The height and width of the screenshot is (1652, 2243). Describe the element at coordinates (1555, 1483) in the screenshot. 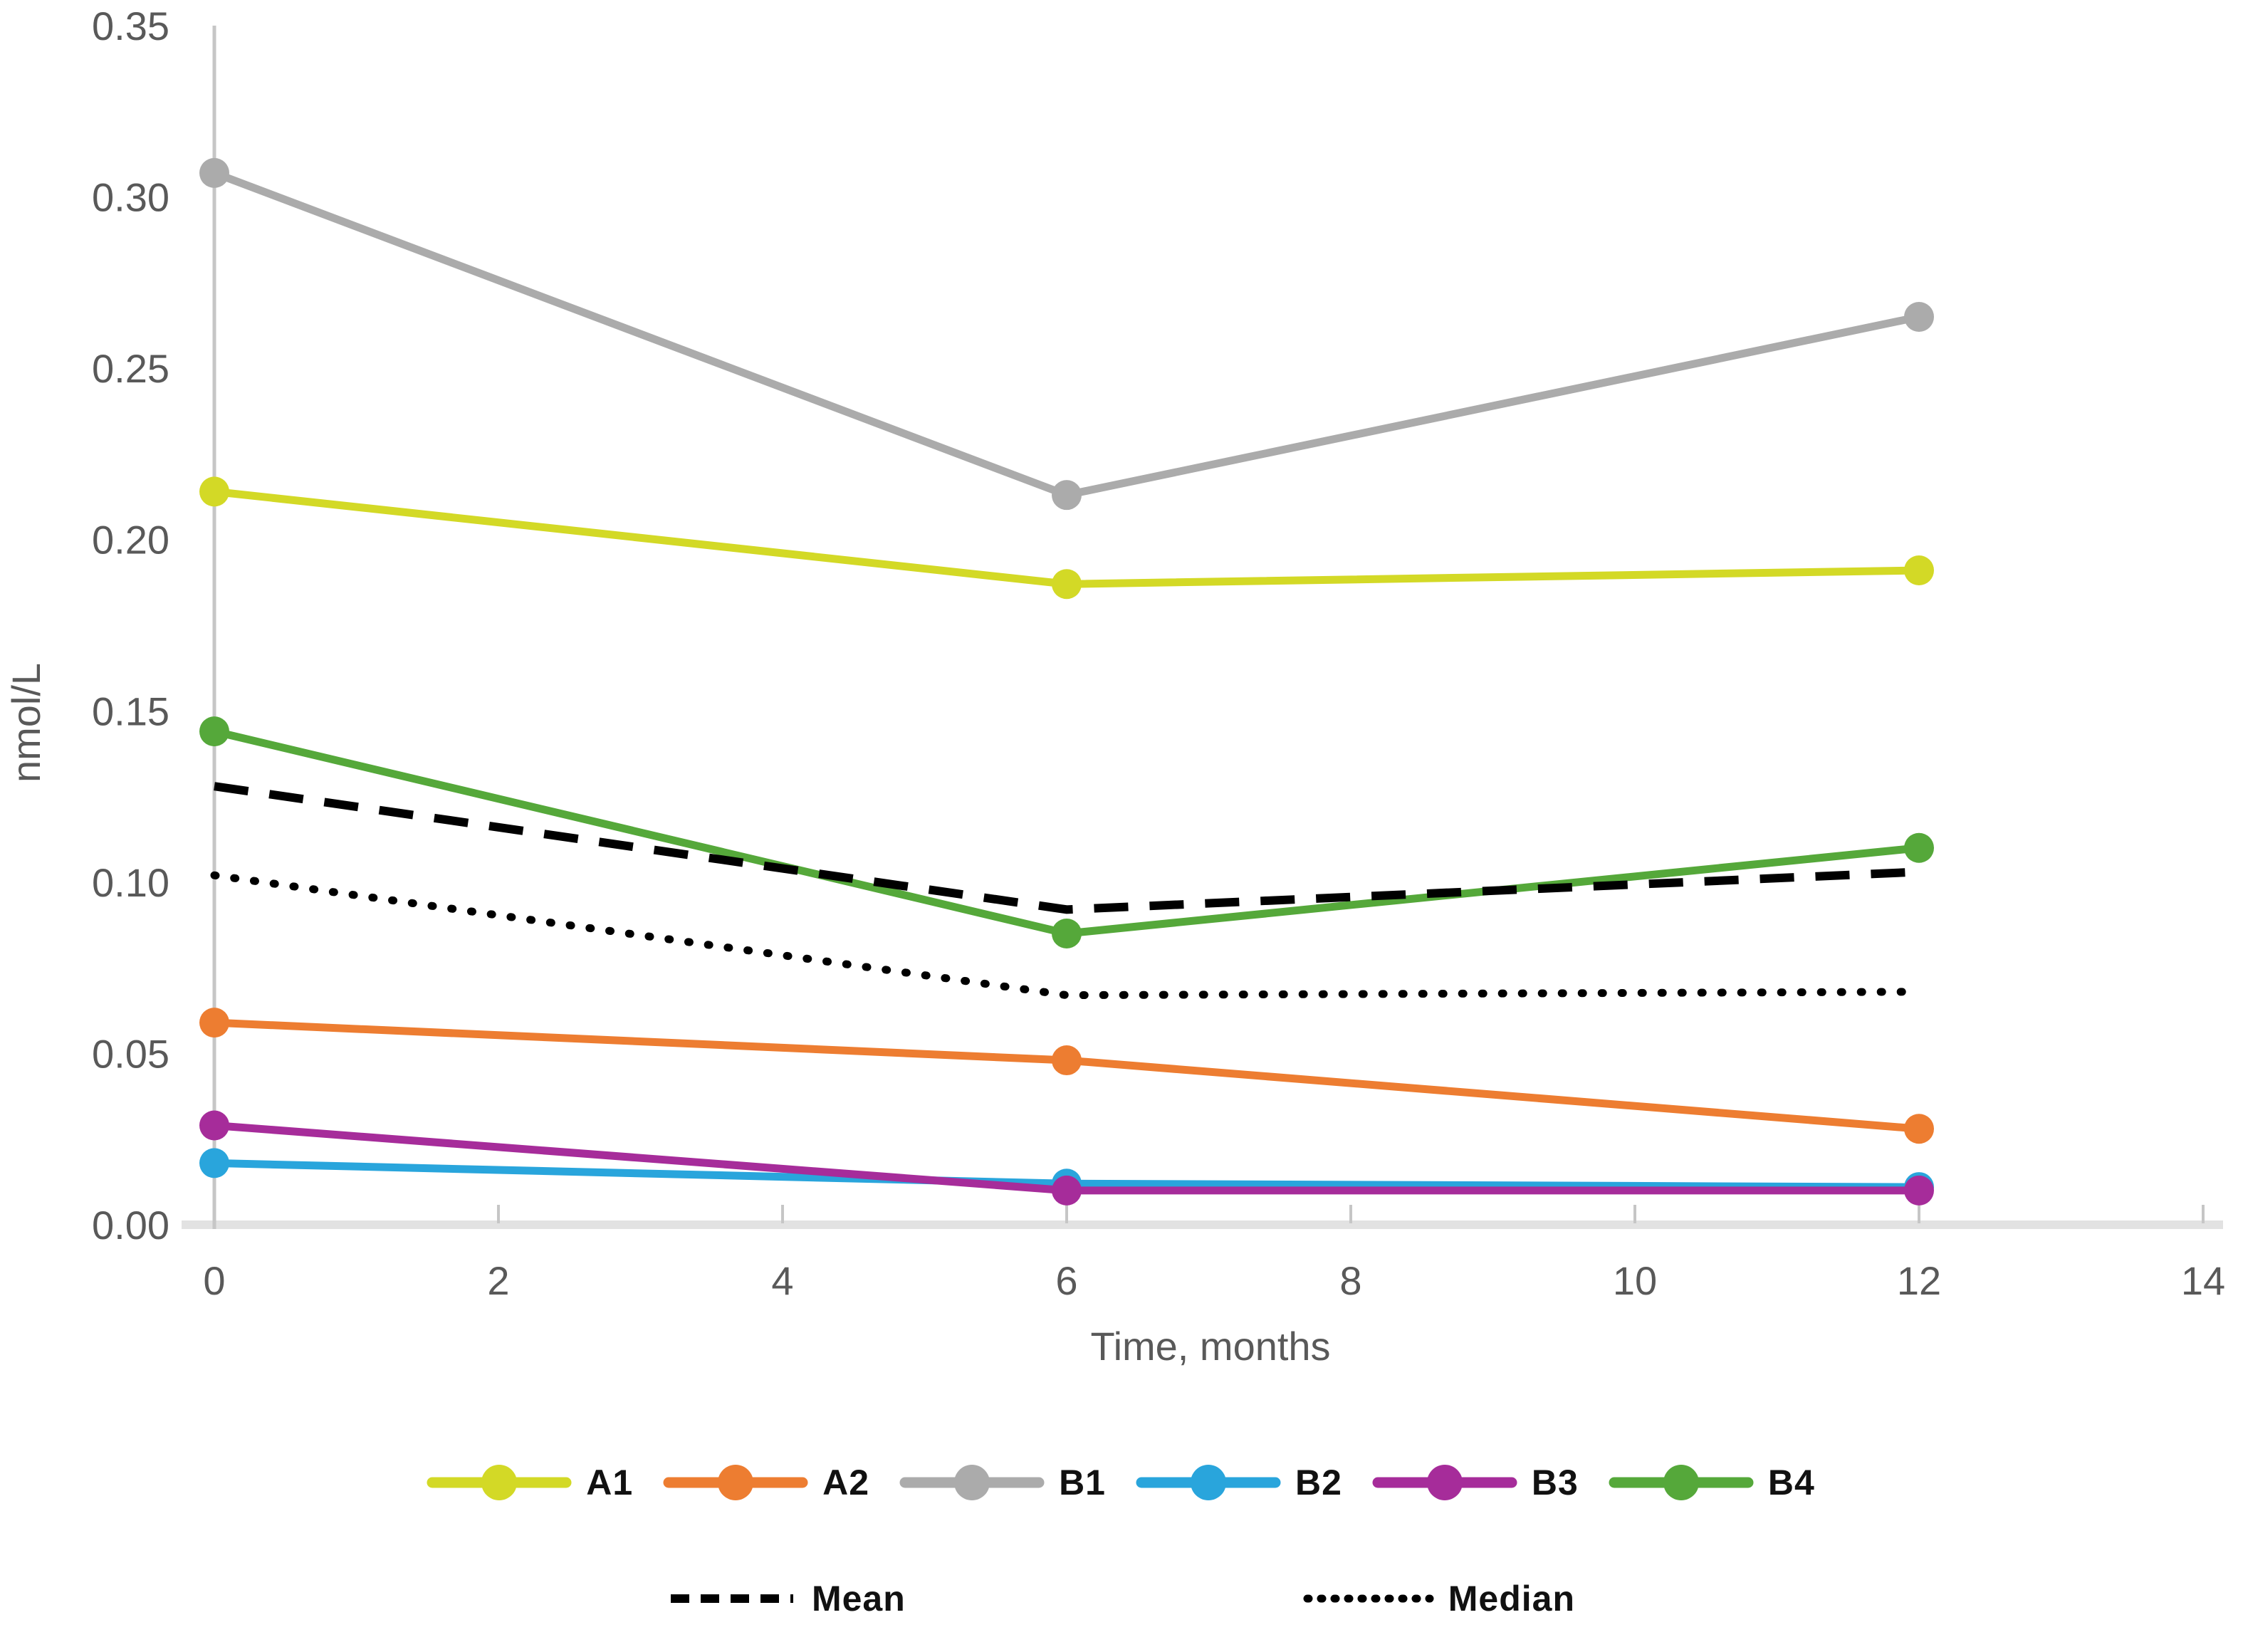

I see `legend-label-b3: B3` at that location.